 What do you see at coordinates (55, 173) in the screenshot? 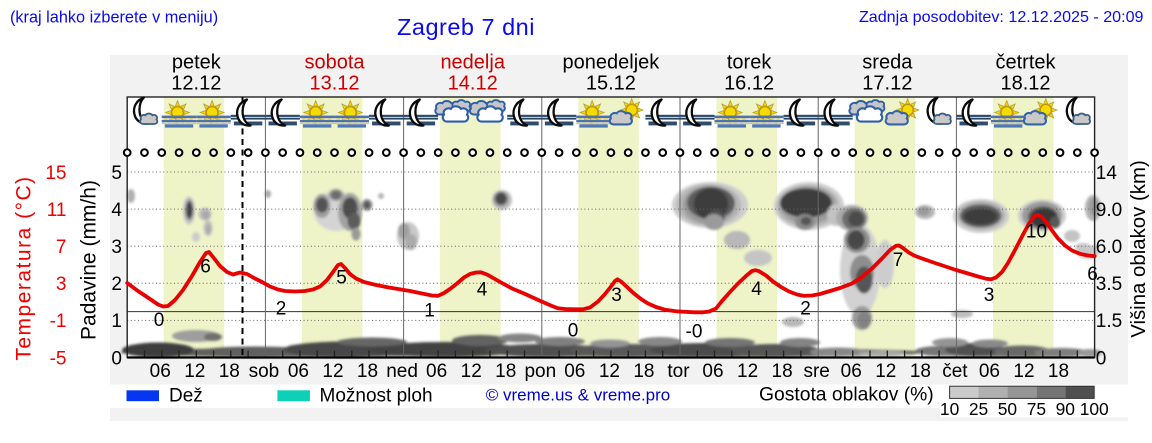
I see `svg-text: 15` at bounding box center [55, 173].